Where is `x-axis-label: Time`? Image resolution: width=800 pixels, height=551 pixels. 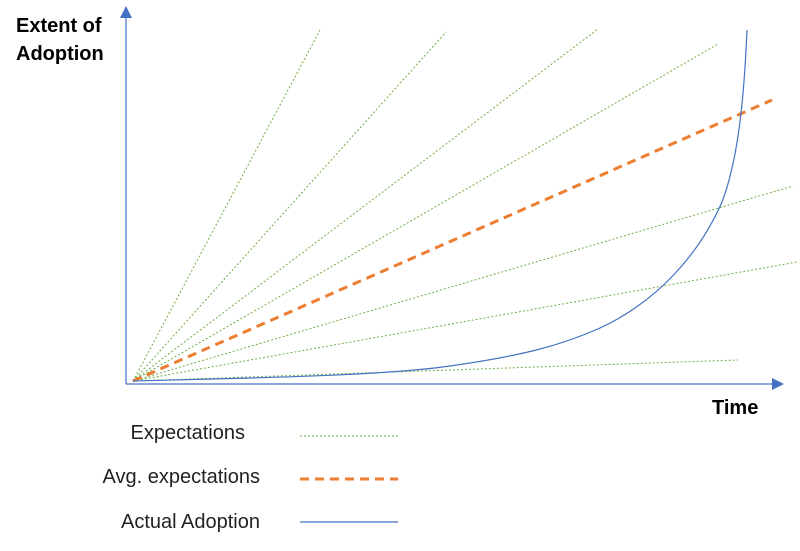 x-axis-label: Time is located at coordinates (735, 408).